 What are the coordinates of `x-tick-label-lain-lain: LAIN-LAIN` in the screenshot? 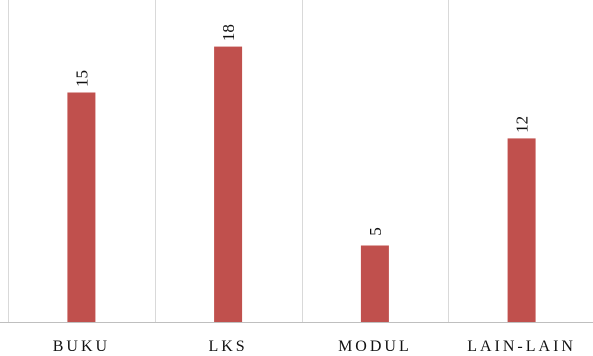 It's located at (521, 346).